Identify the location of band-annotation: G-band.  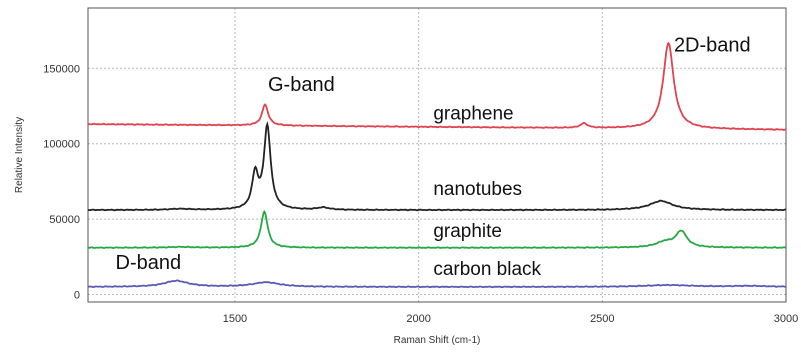
(301, 85).